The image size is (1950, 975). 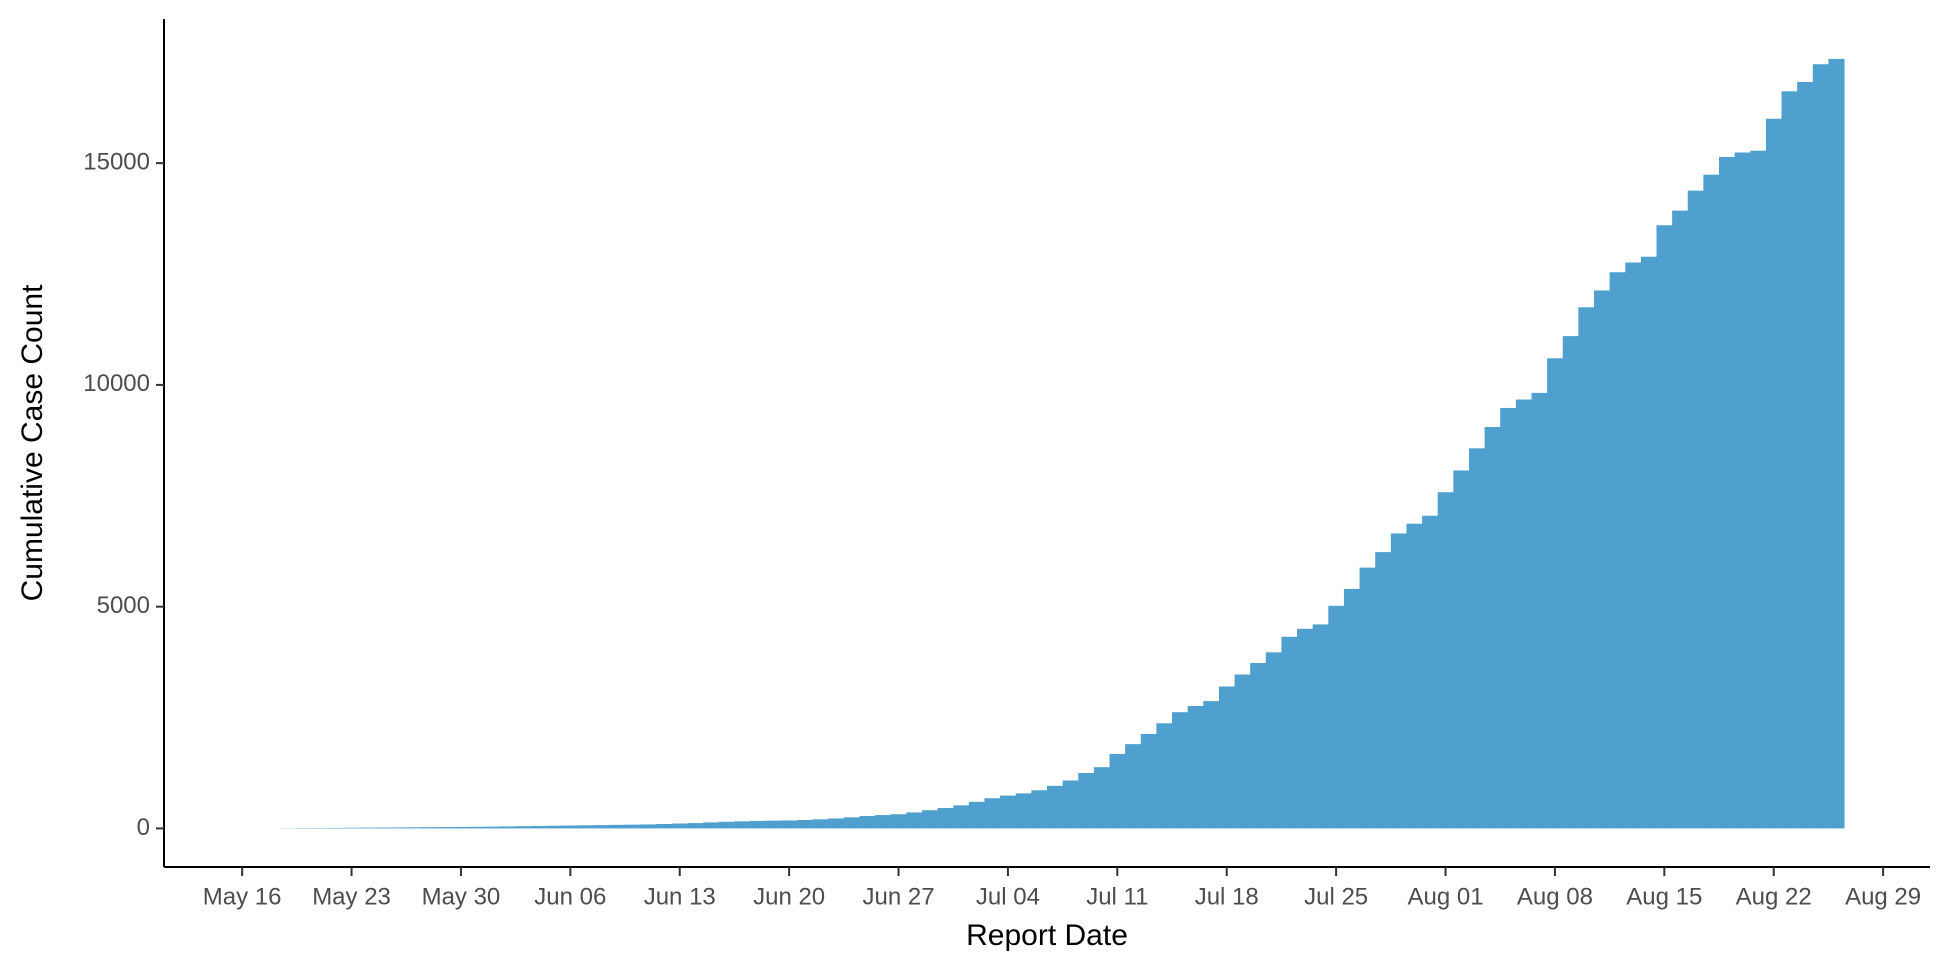 What do you see at coordinates (680, 896) in the screenshot?
I see `x-tick-label: Jun 13` at bounding box center [680, 896].